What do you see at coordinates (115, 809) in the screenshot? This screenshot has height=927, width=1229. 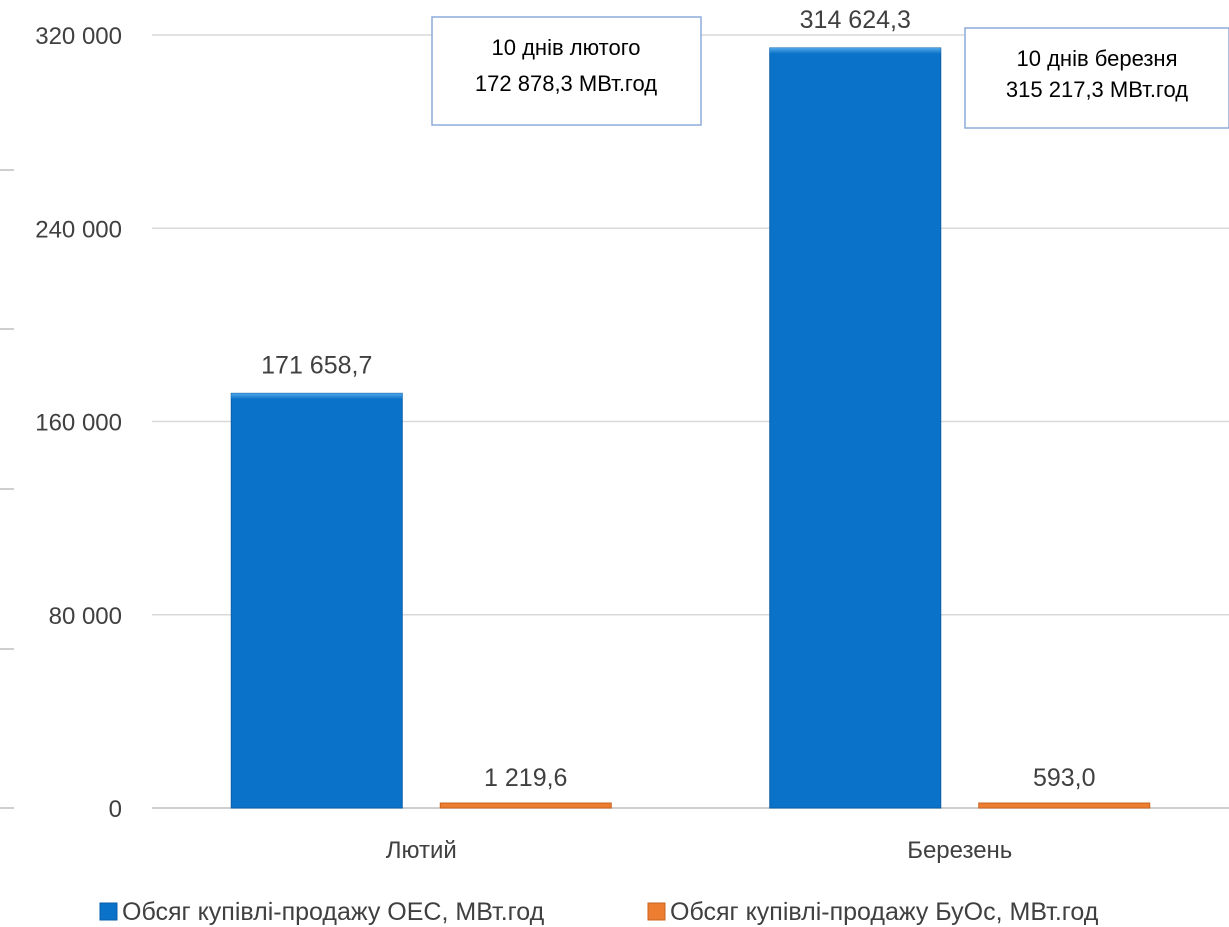 I see `y-tick-label: 0` at bounding box center [115, 809].